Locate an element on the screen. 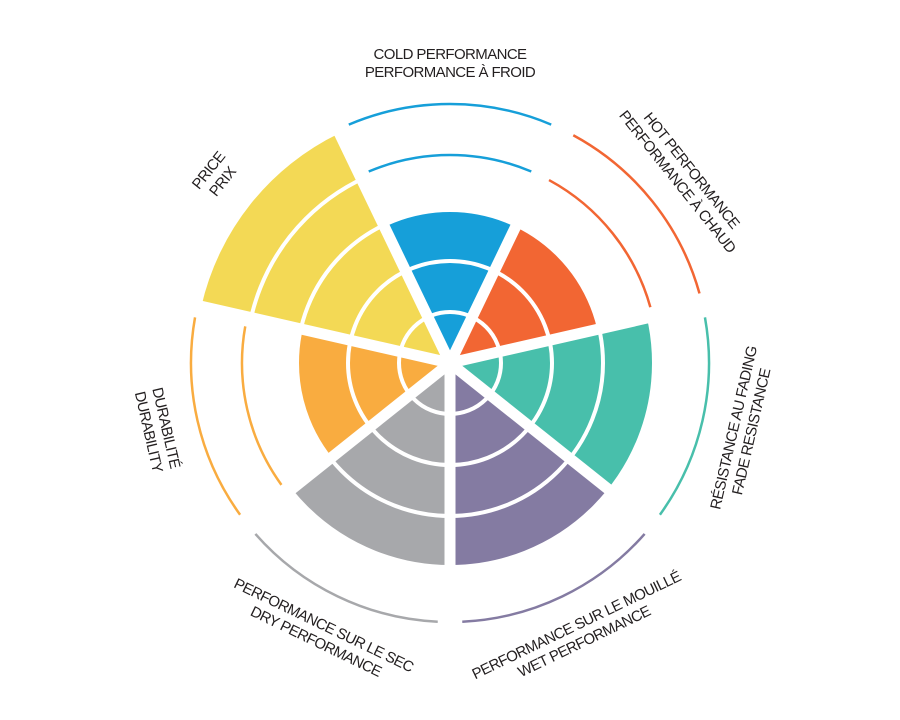 The height and width of the screenshot is (720, 900). category-label: HOT PERFORMANCEPERFORMANCE À CHAUD is located at coordinates (684, 176).